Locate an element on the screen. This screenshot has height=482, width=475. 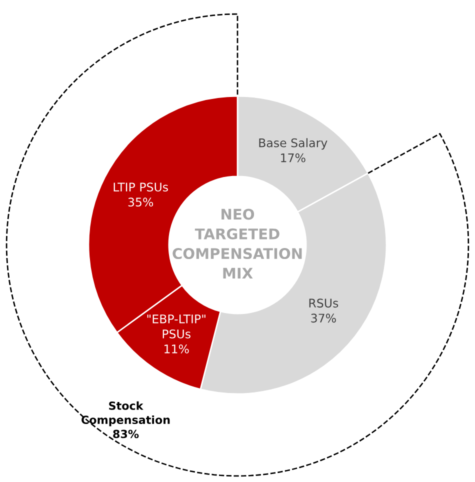
slice-label: LTIP PSUs is located at coordinates (141, 187).